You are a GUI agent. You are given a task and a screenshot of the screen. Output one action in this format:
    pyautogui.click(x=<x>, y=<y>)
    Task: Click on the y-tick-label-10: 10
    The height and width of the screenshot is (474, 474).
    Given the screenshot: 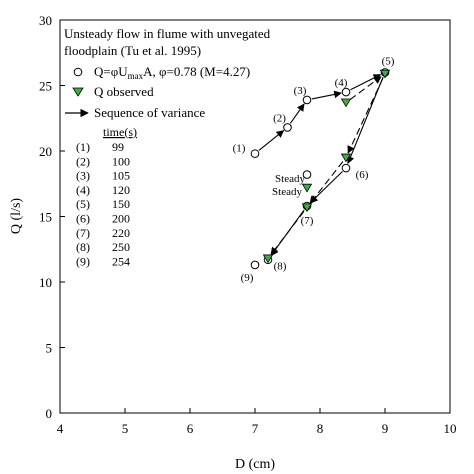 What is the action you would take?
    pyautogui.click(x=45, y=282)
    